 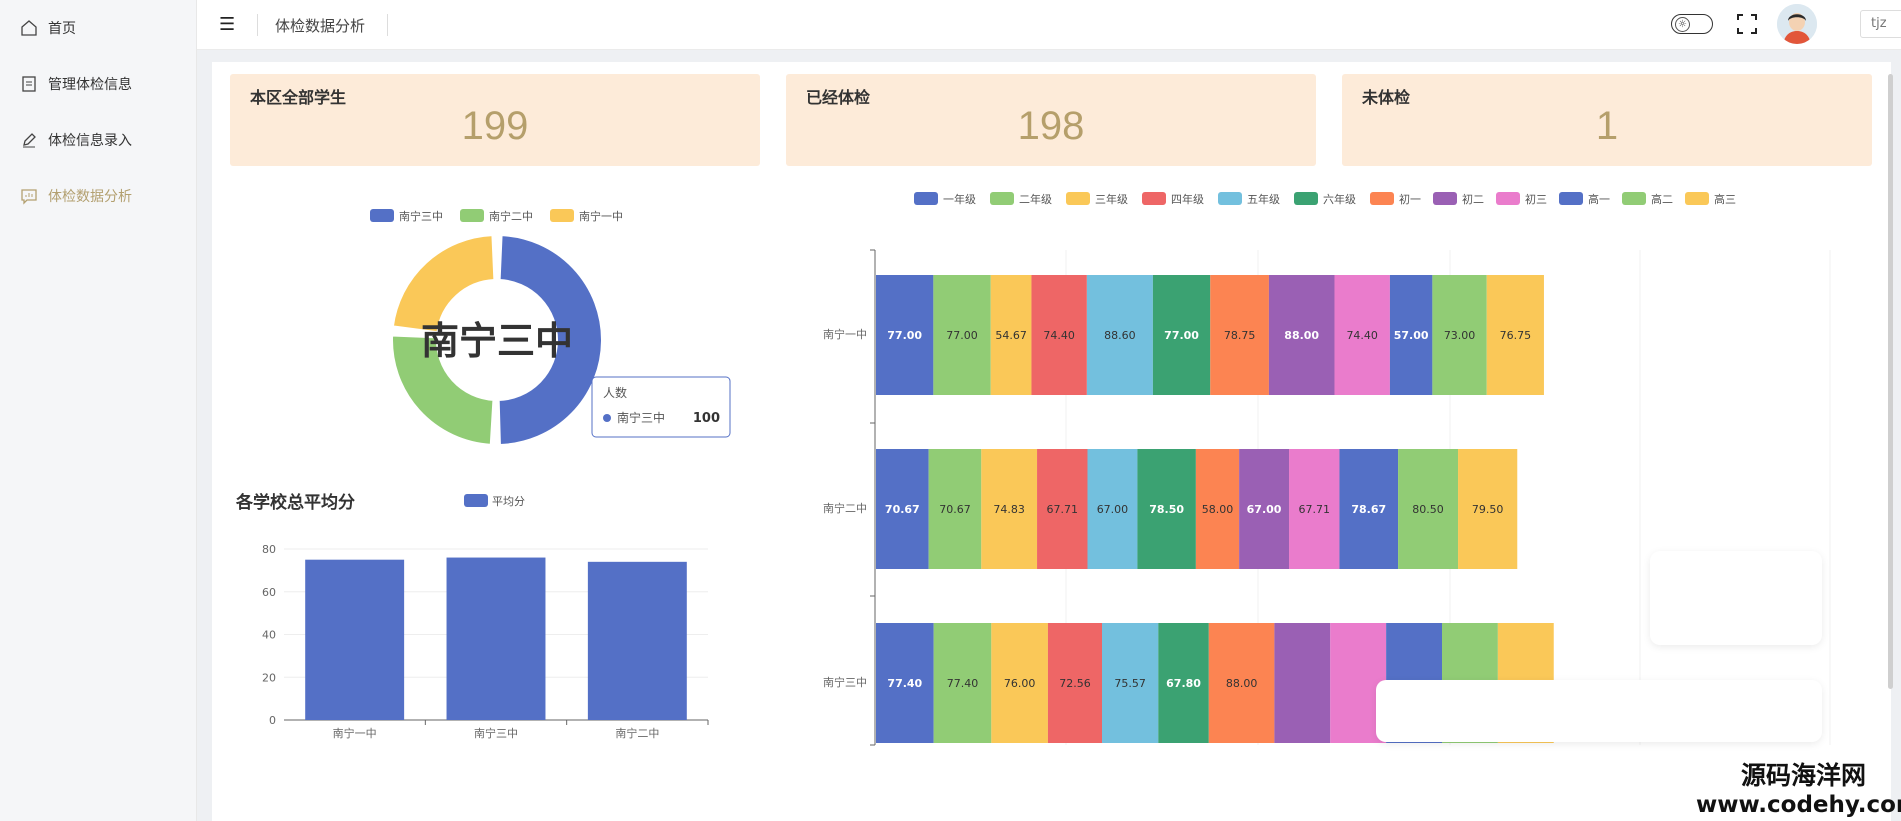 I want to click on sidebar-item-label: 体检数据分析, so click(x=90, y=197).